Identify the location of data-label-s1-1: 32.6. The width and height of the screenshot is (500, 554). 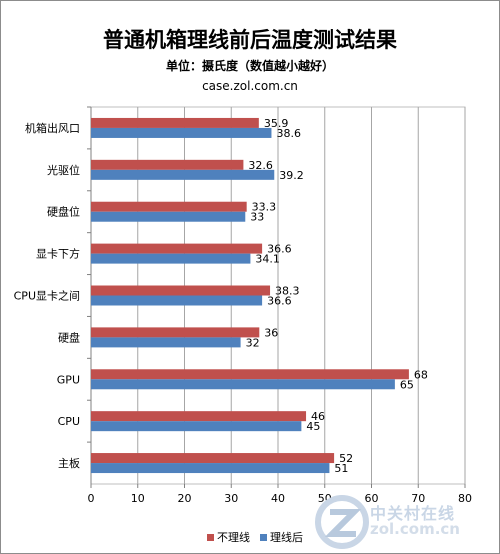
(260, 165).